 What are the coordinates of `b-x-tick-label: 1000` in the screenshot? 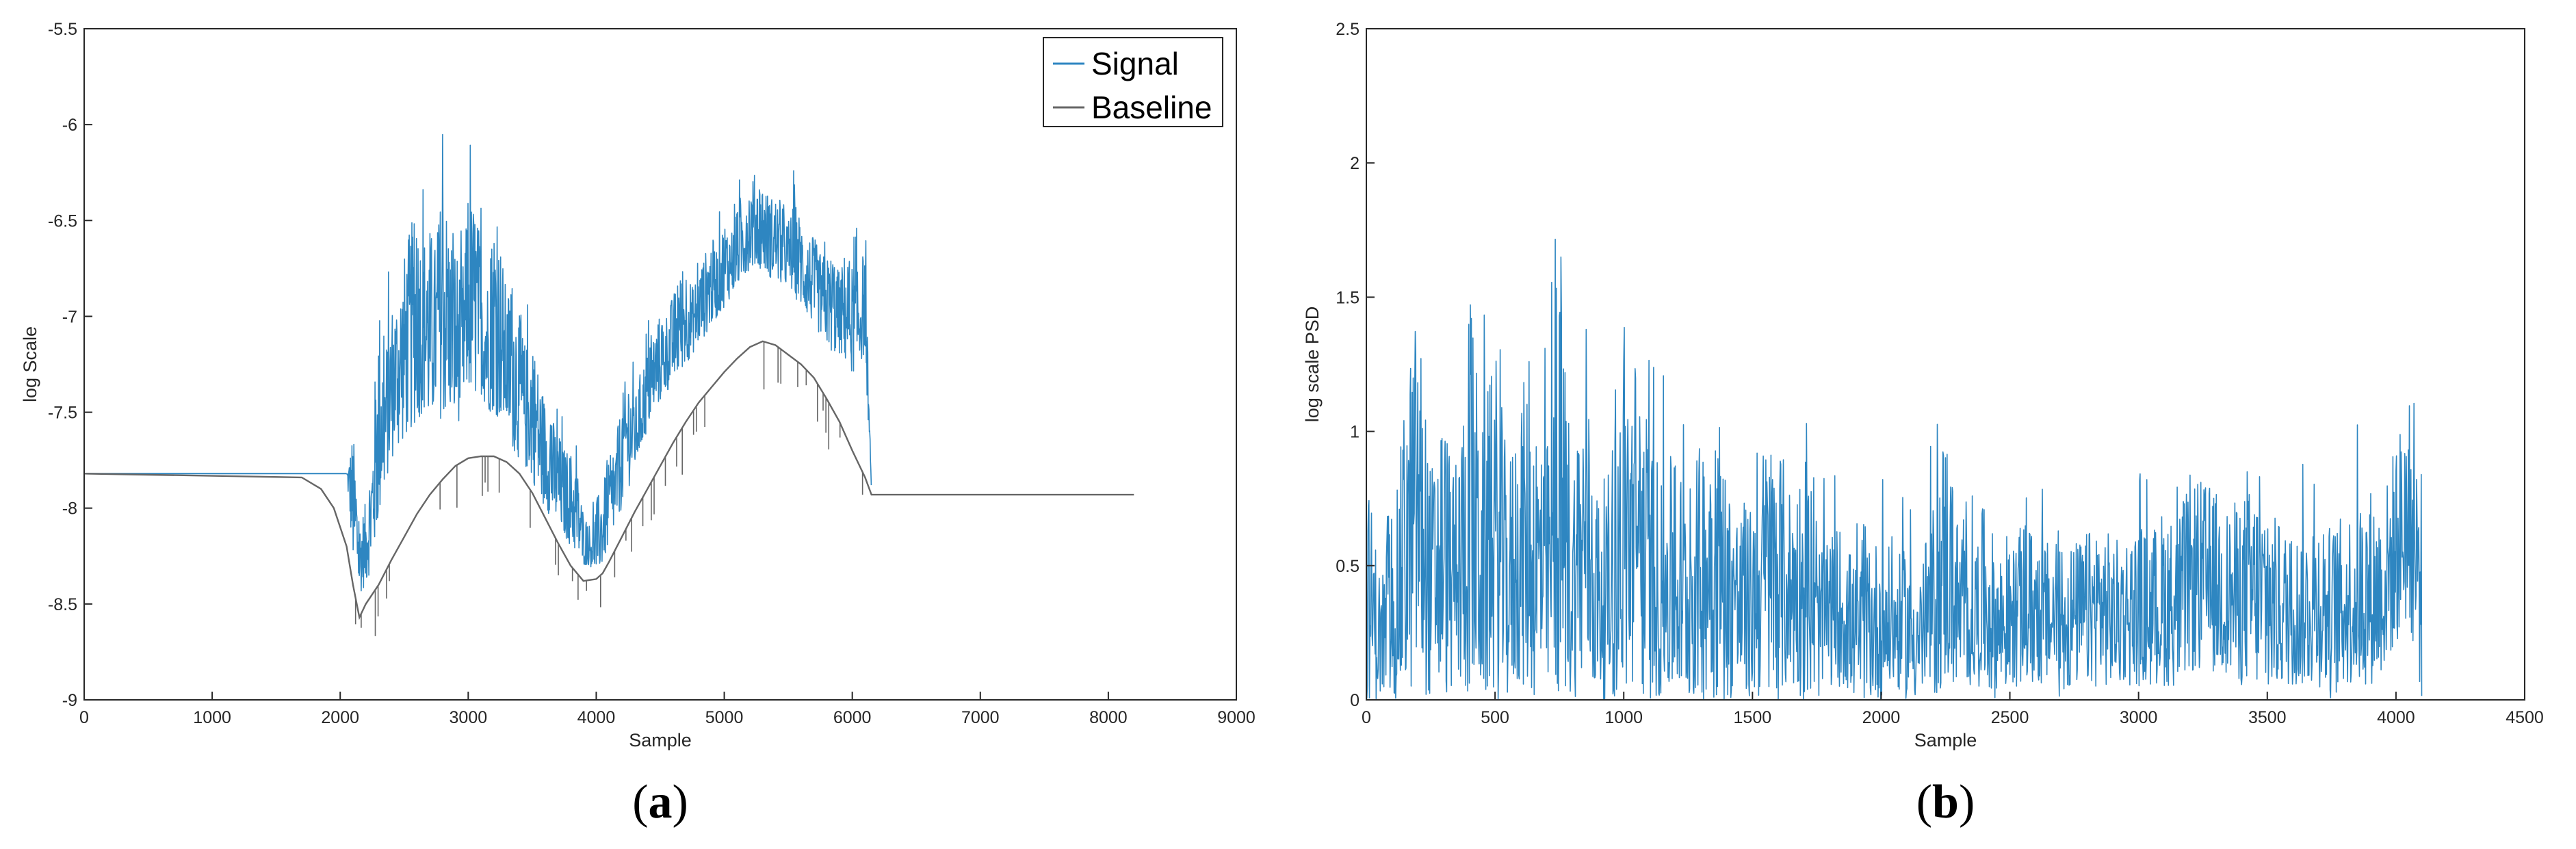 It's located at (1623, 717).